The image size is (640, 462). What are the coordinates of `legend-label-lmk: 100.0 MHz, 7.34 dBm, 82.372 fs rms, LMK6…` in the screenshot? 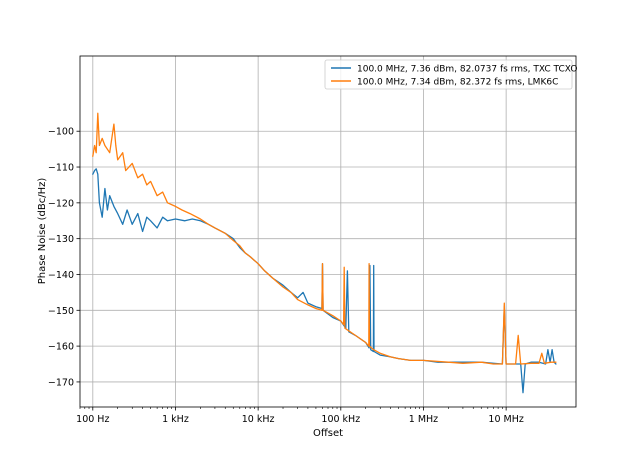 It's located at (457, 83).